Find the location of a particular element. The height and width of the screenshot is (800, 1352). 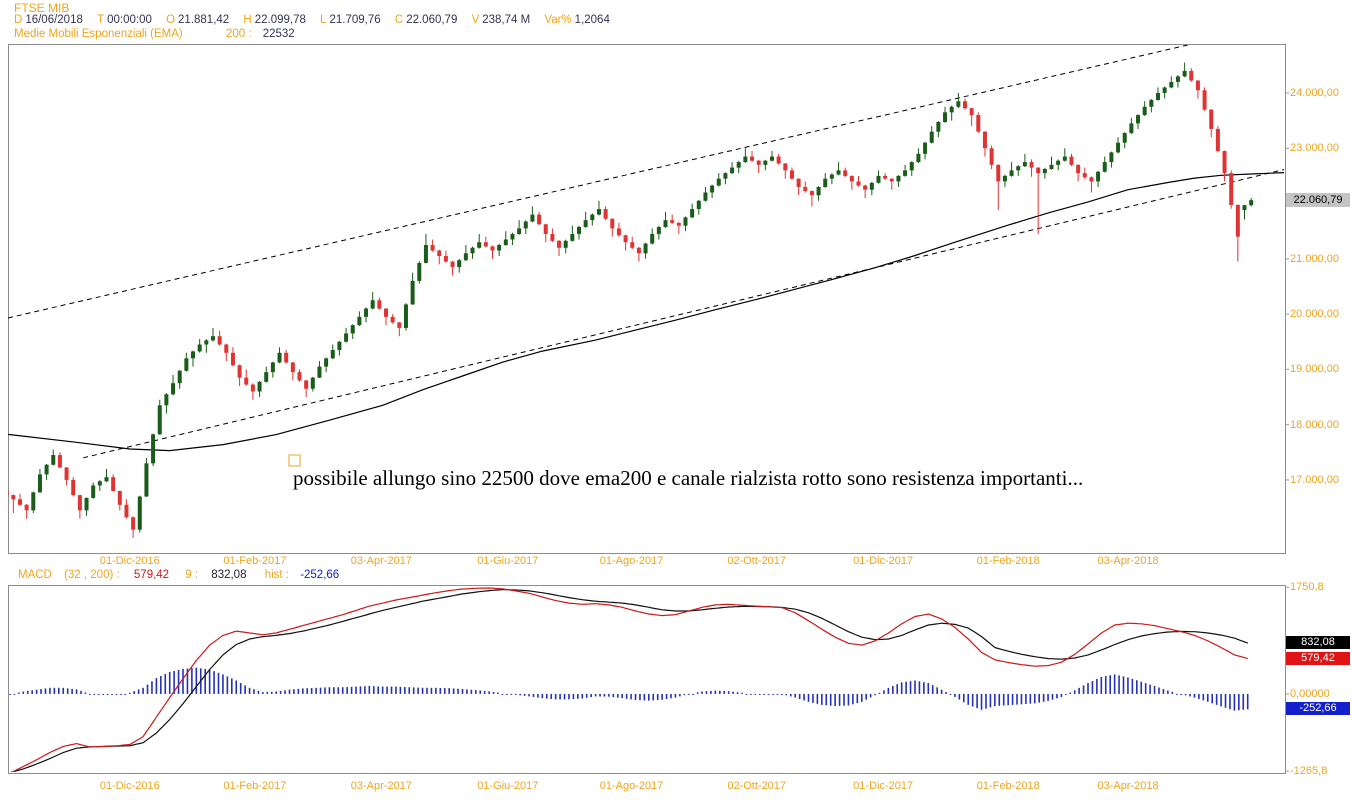

price-tick-label: 19.000,00 is located at coordinates (1314, 369).